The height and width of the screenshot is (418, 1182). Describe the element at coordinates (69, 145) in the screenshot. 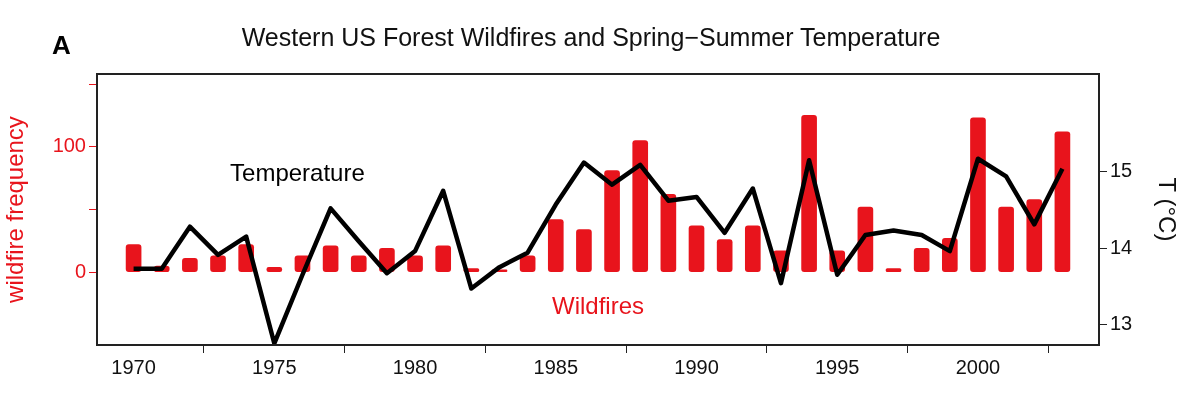

I see `y-tick-label: 100` at that location.